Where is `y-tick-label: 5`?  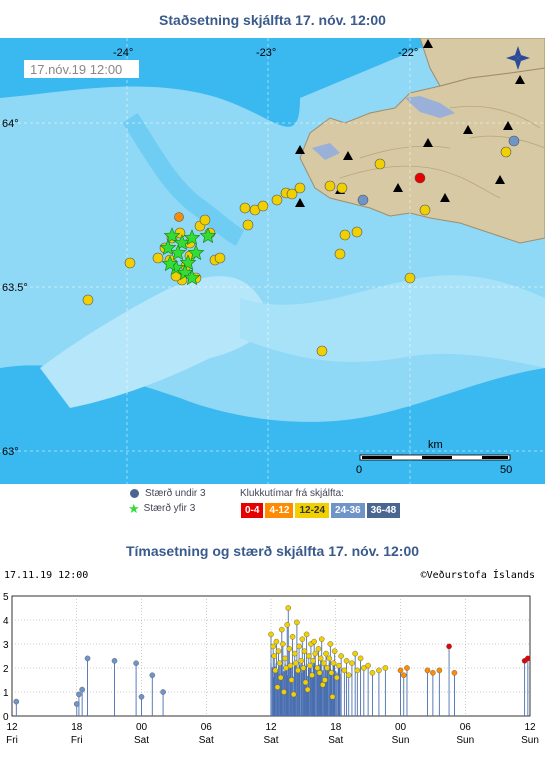 y-tick-label: 5 is located at coordinates (6, 597).